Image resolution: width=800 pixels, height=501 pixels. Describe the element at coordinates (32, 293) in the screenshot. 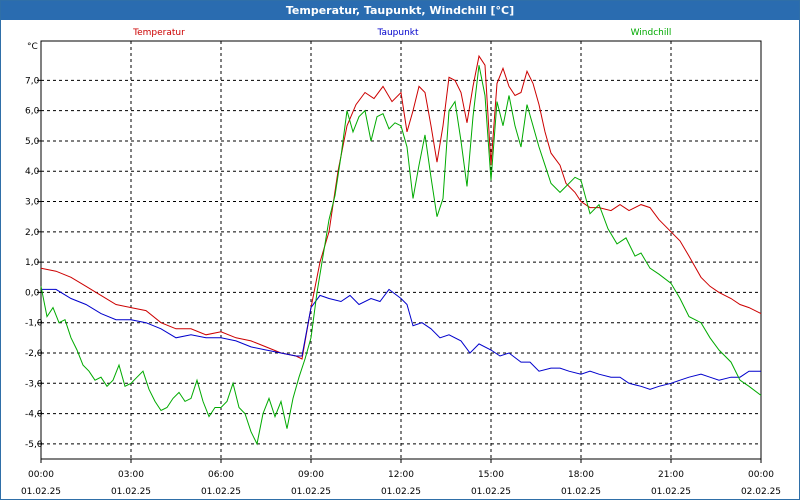

I see `y-tick-label: 0,0` at that location.